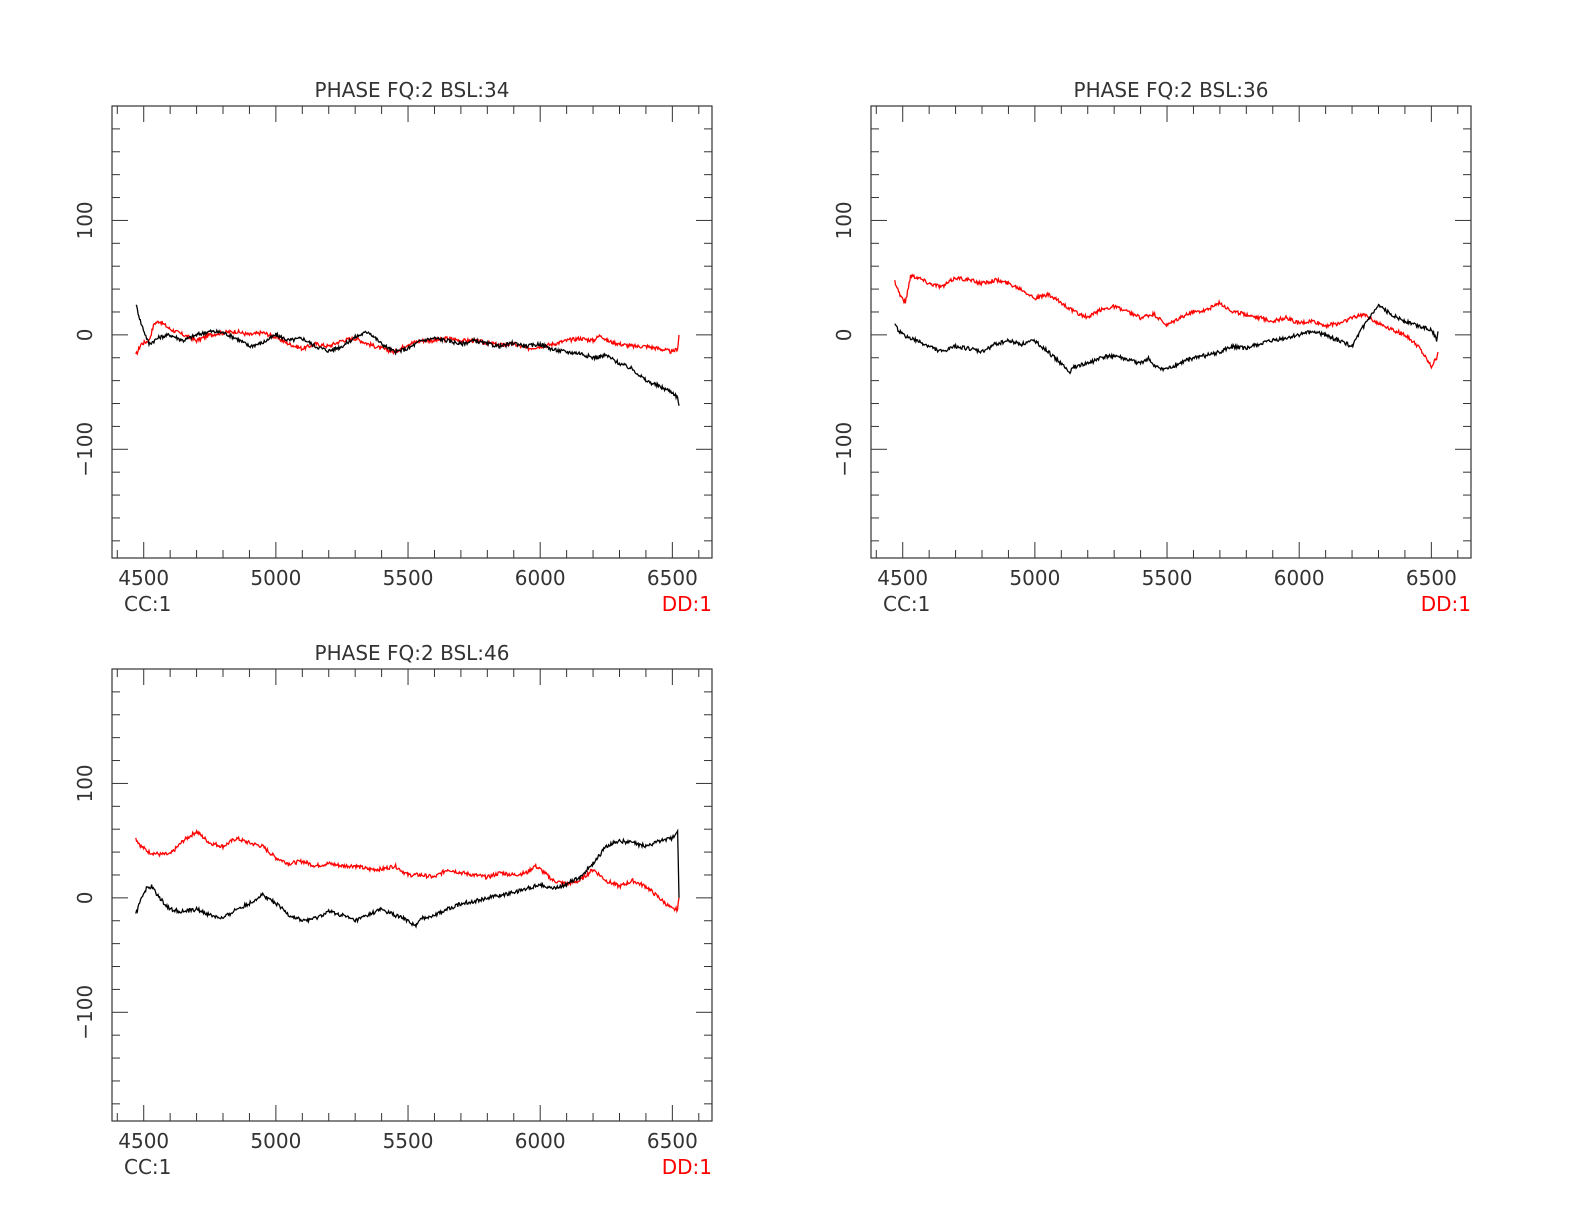 The height and width of the screenshot is (1224, 1584). What do you see at coordinates (1171, 90) in the screenshot?
I see `chart-title: PHASE FQ:2 BSL:36` at bounding box center [1171, 90].